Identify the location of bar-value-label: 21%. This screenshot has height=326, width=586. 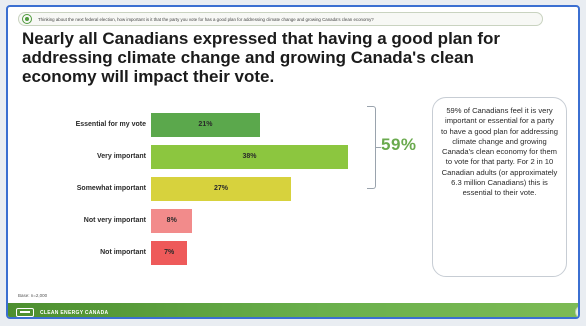
(205, 124).